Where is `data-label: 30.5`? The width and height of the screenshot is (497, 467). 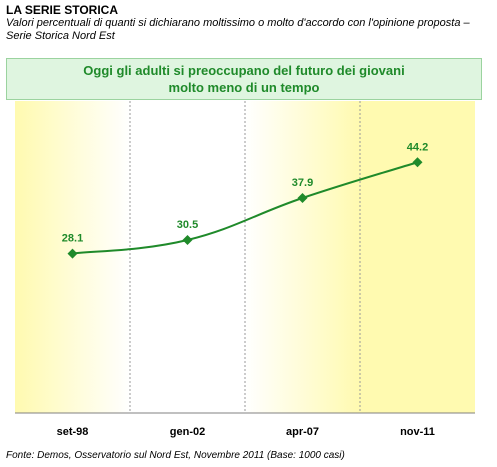
data-label: 30.5 is located at coordinates (187, 225).